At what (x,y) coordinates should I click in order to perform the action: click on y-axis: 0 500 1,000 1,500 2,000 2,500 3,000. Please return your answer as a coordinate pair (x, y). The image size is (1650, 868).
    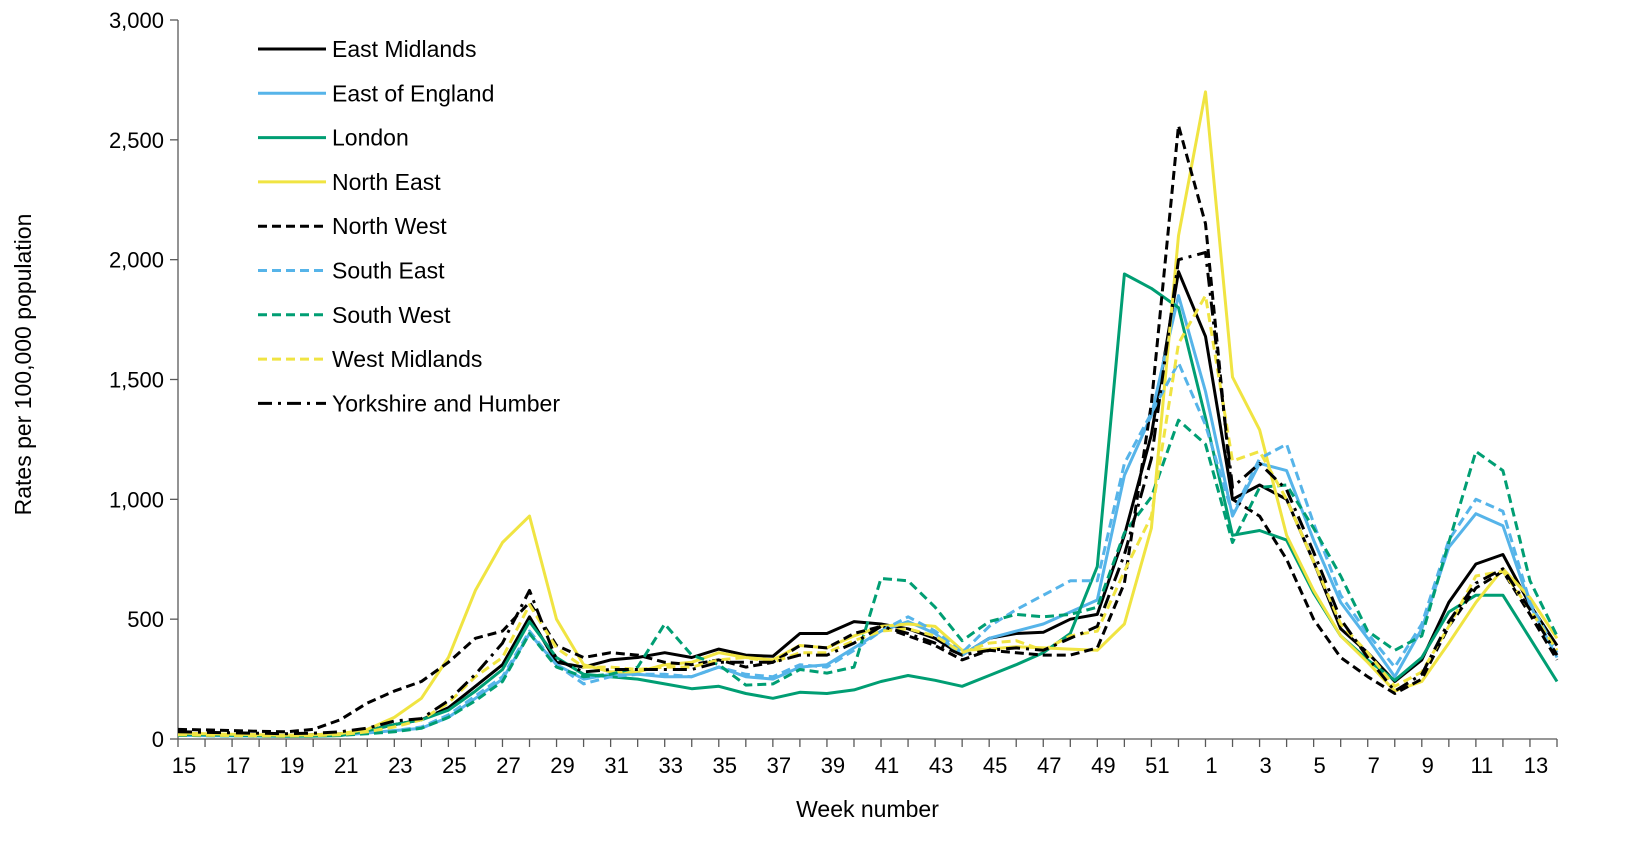
    Looking at the image, I should click on (144, 380).